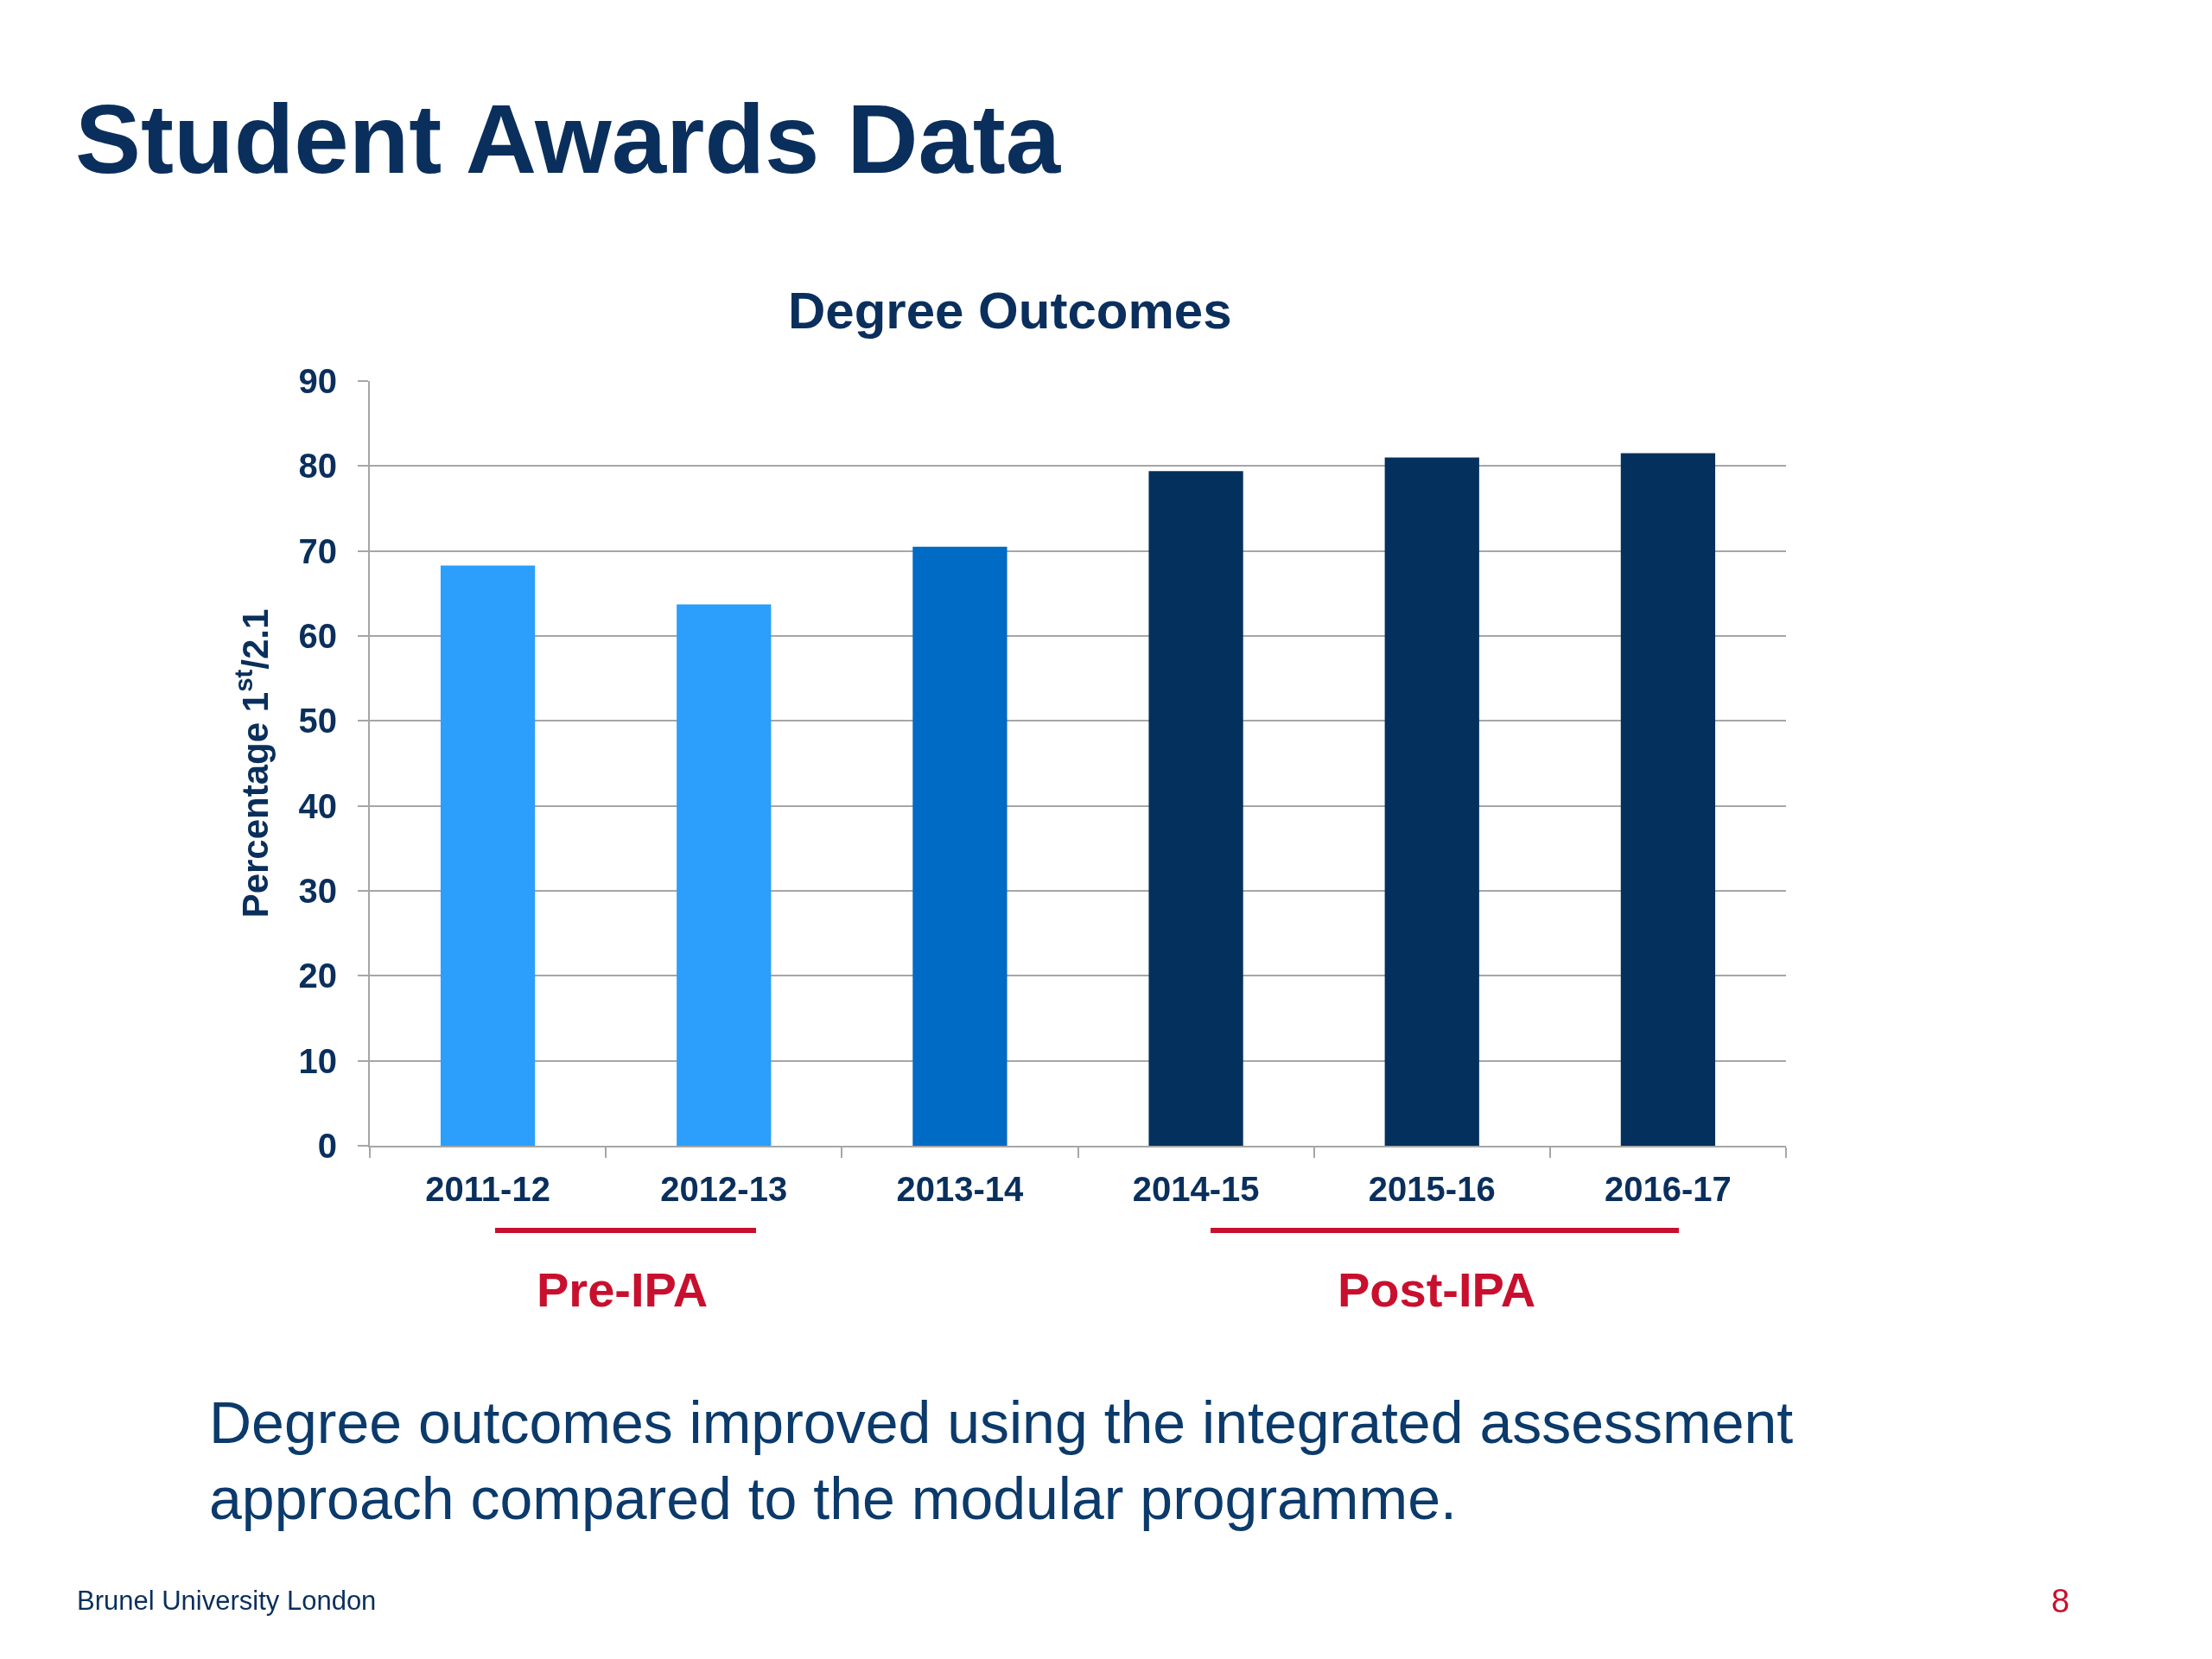 This screenshot has height=1659, width=2212. I want to click on y-tick-label: 90, so click(317, 381).